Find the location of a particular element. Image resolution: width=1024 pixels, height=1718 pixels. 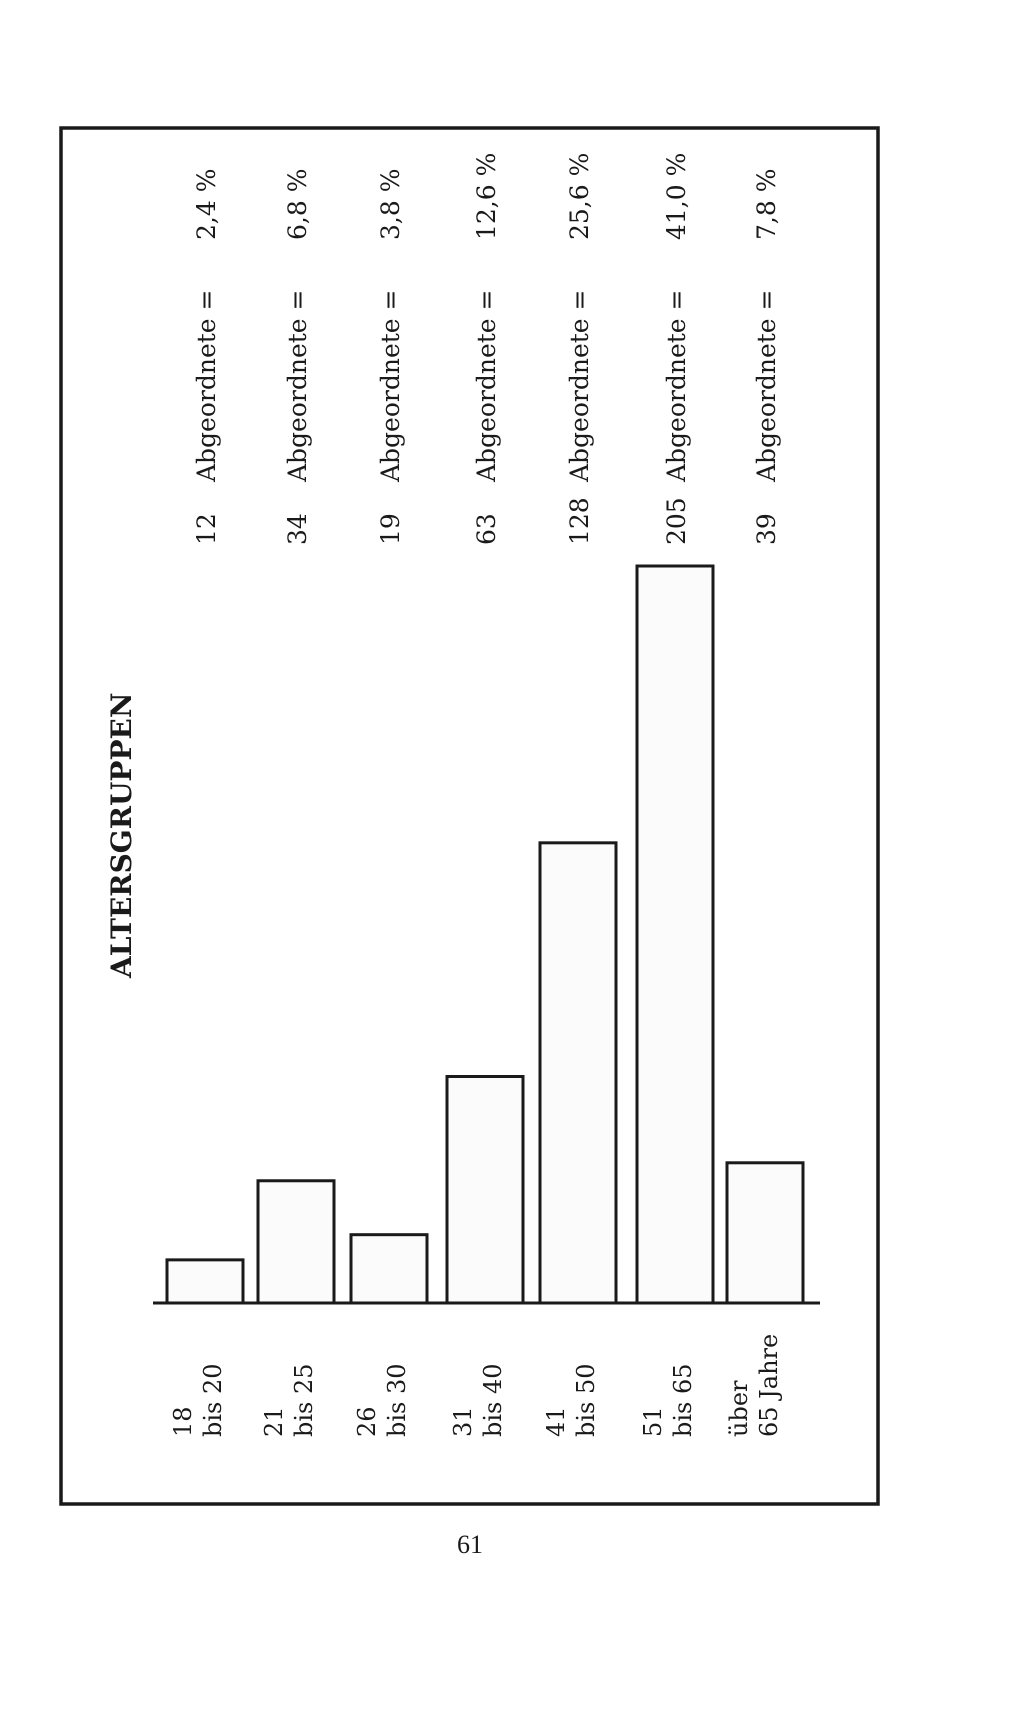

value-label-0: 12 is located at coordinates (206, 529).